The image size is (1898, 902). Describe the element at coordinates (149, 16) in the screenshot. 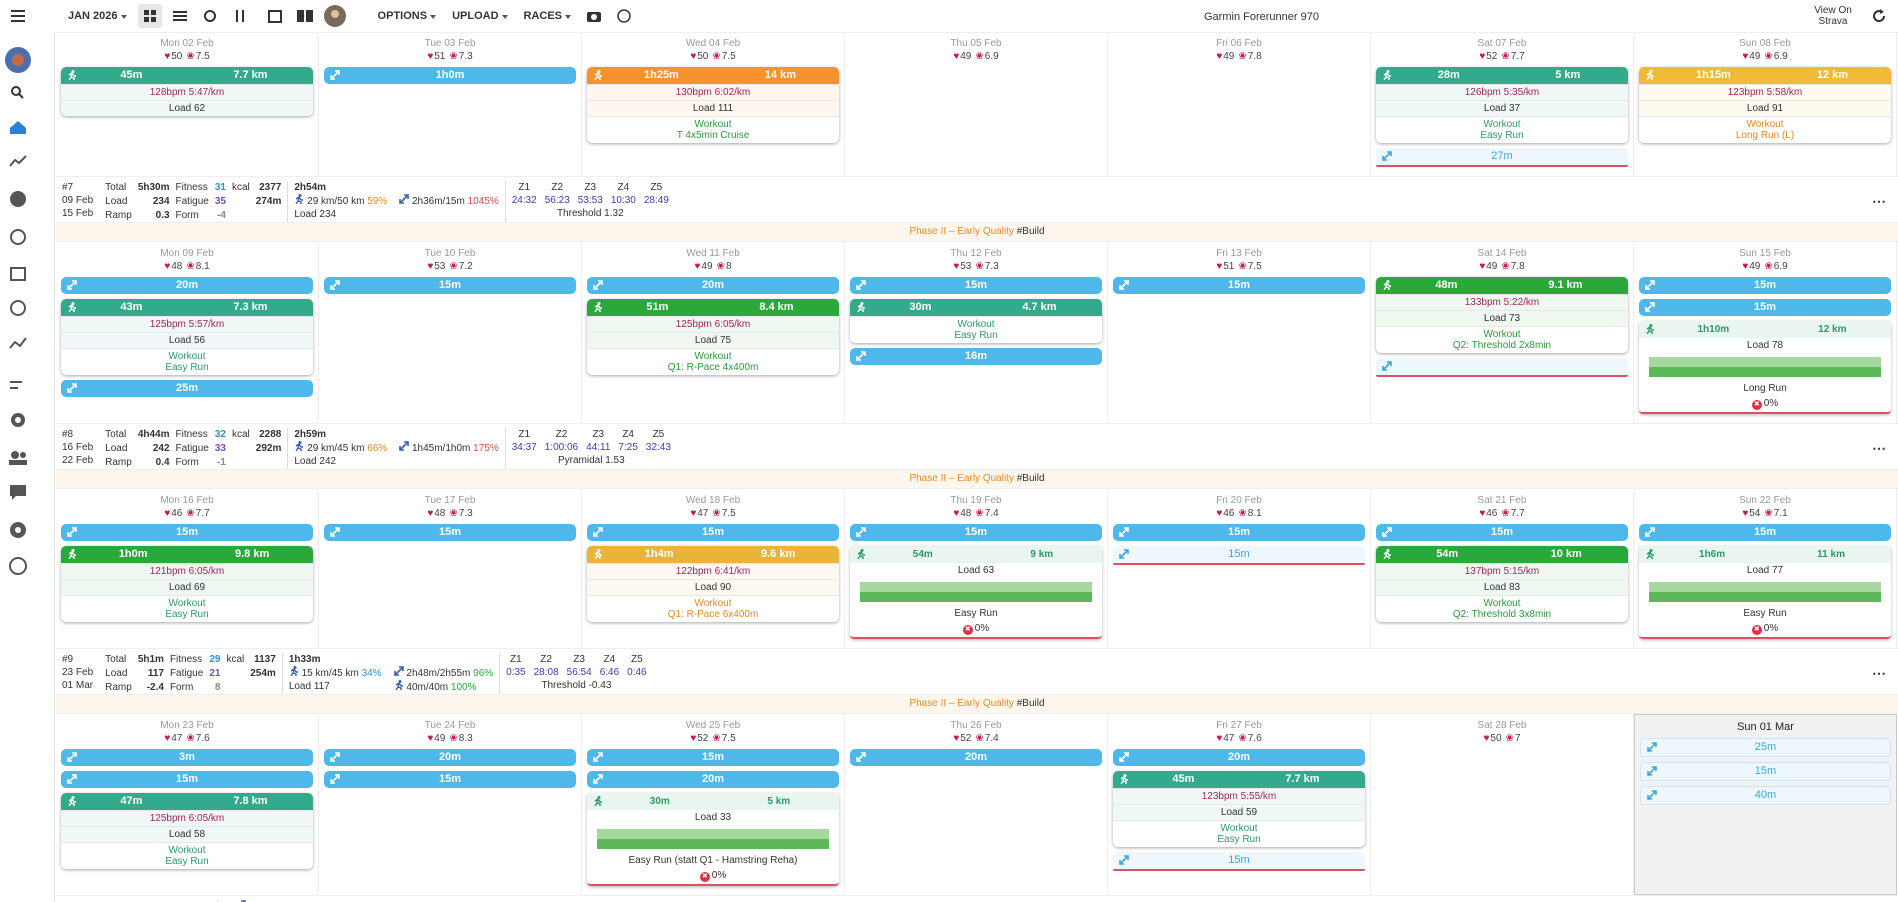

I see `grid-view` at that location.